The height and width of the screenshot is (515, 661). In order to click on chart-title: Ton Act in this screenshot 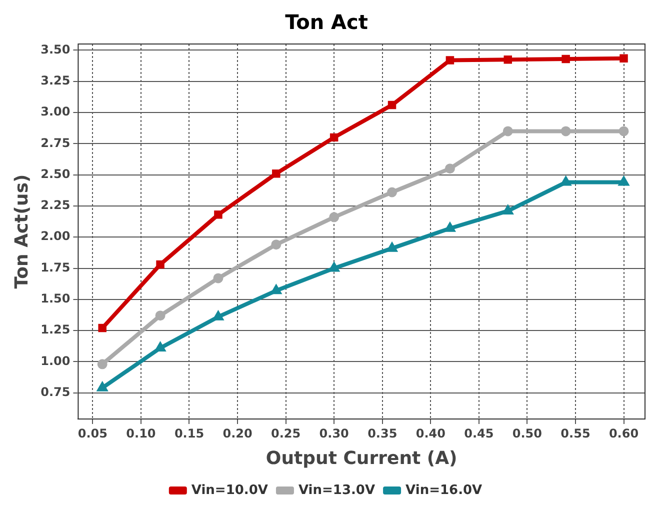, I will do `click(326, 22)`.